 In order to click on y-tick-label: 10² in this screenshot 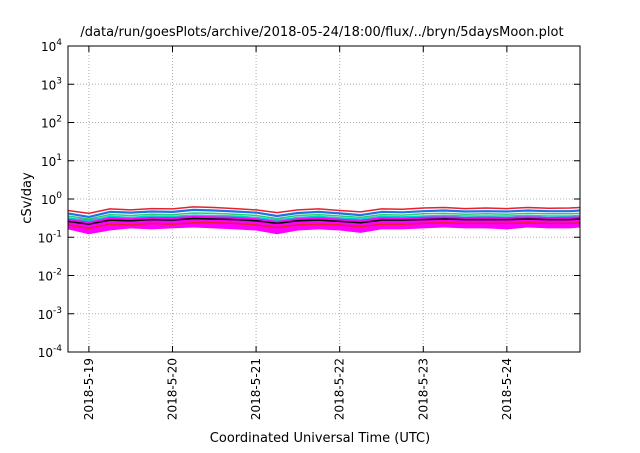, I will do `click(51, 123)`.